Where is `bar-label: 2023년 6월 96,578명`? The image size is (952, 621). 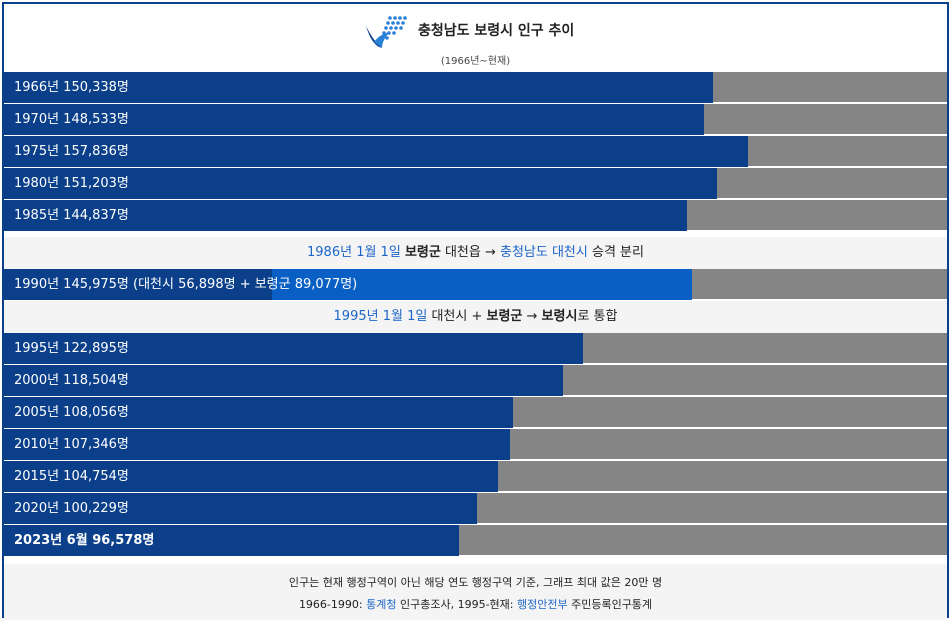 bar-label: 2023년 6월 96,578명 is located at coordinates (84, 540).